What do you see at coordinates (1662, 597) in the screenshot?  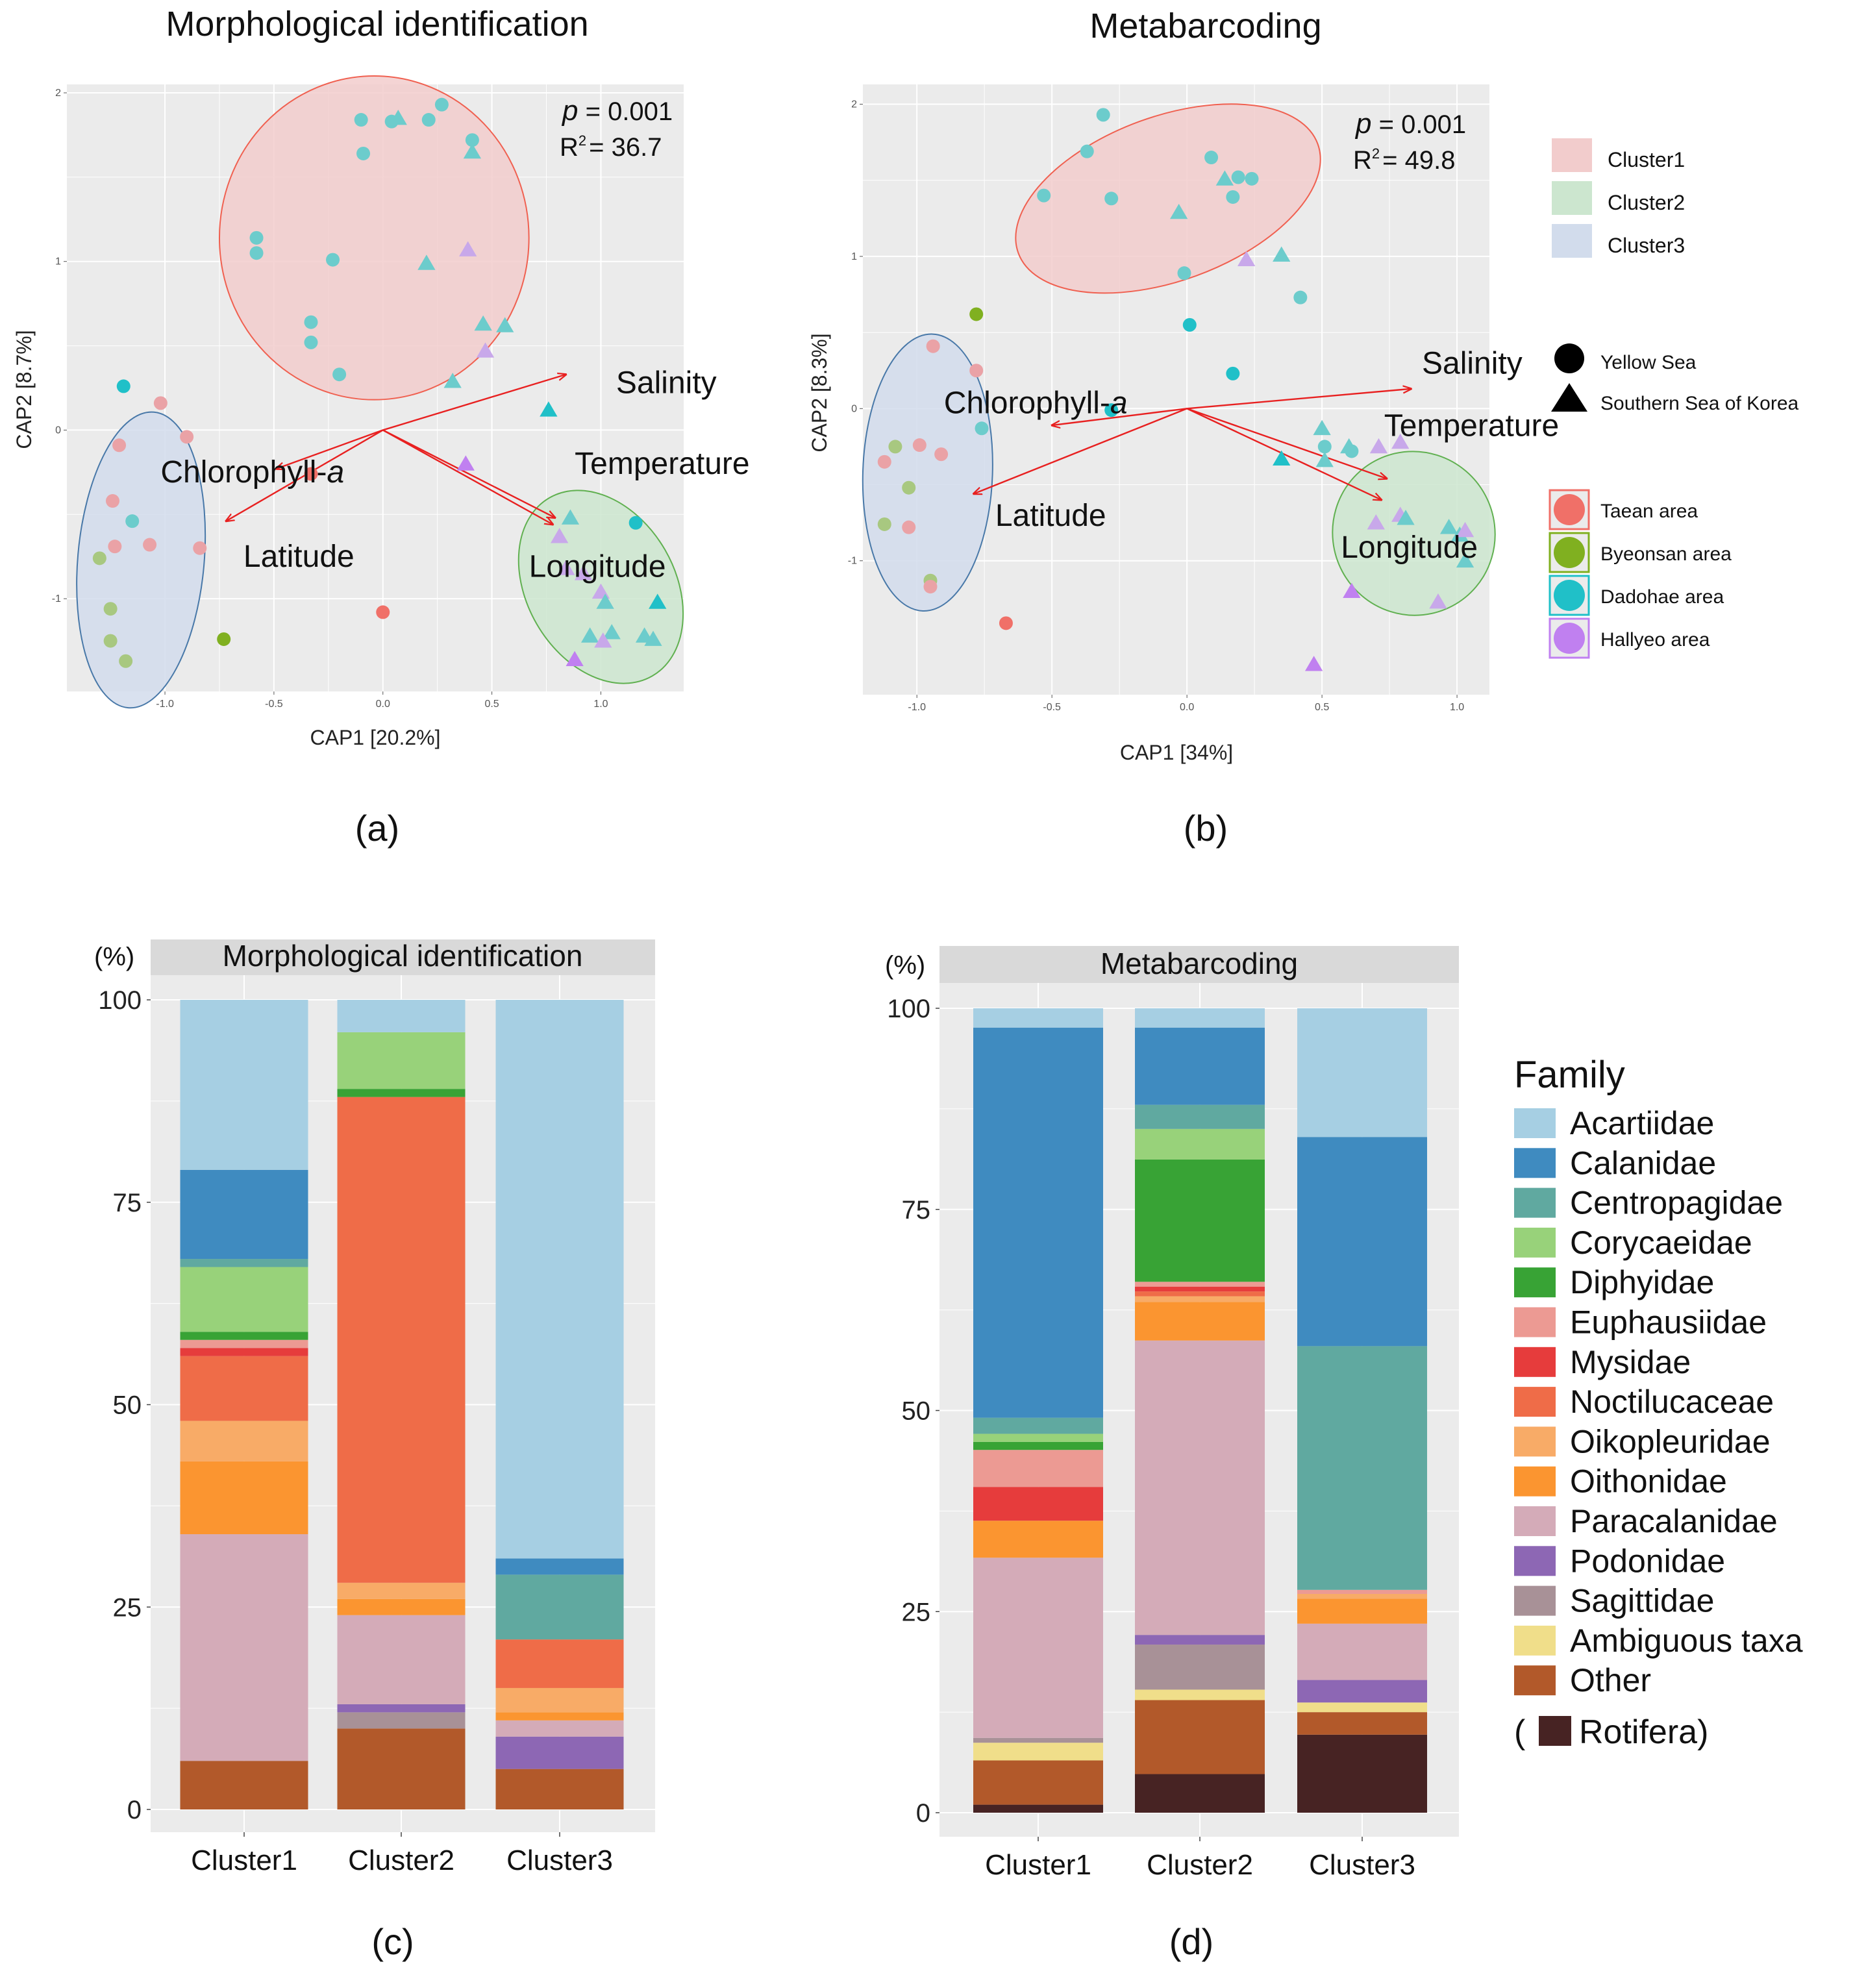 I see `legend-label: Dadohae area` at bounding box center [1662, 597].